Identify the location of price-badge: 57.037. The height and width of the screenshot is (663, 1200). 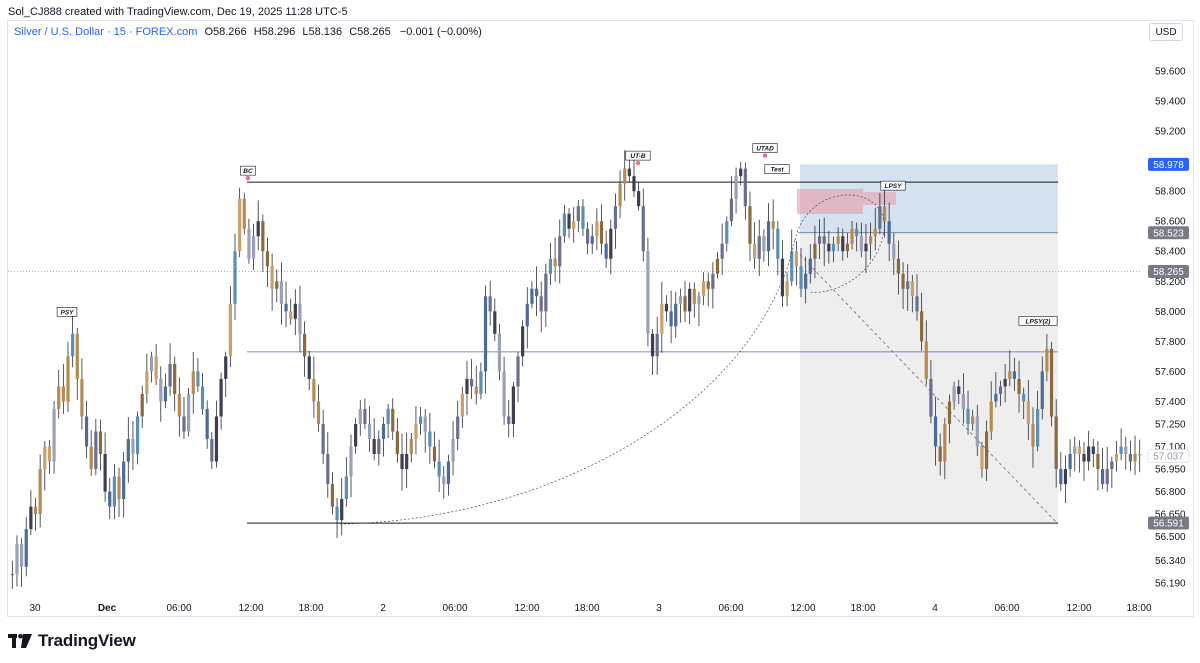
(1168, 456).